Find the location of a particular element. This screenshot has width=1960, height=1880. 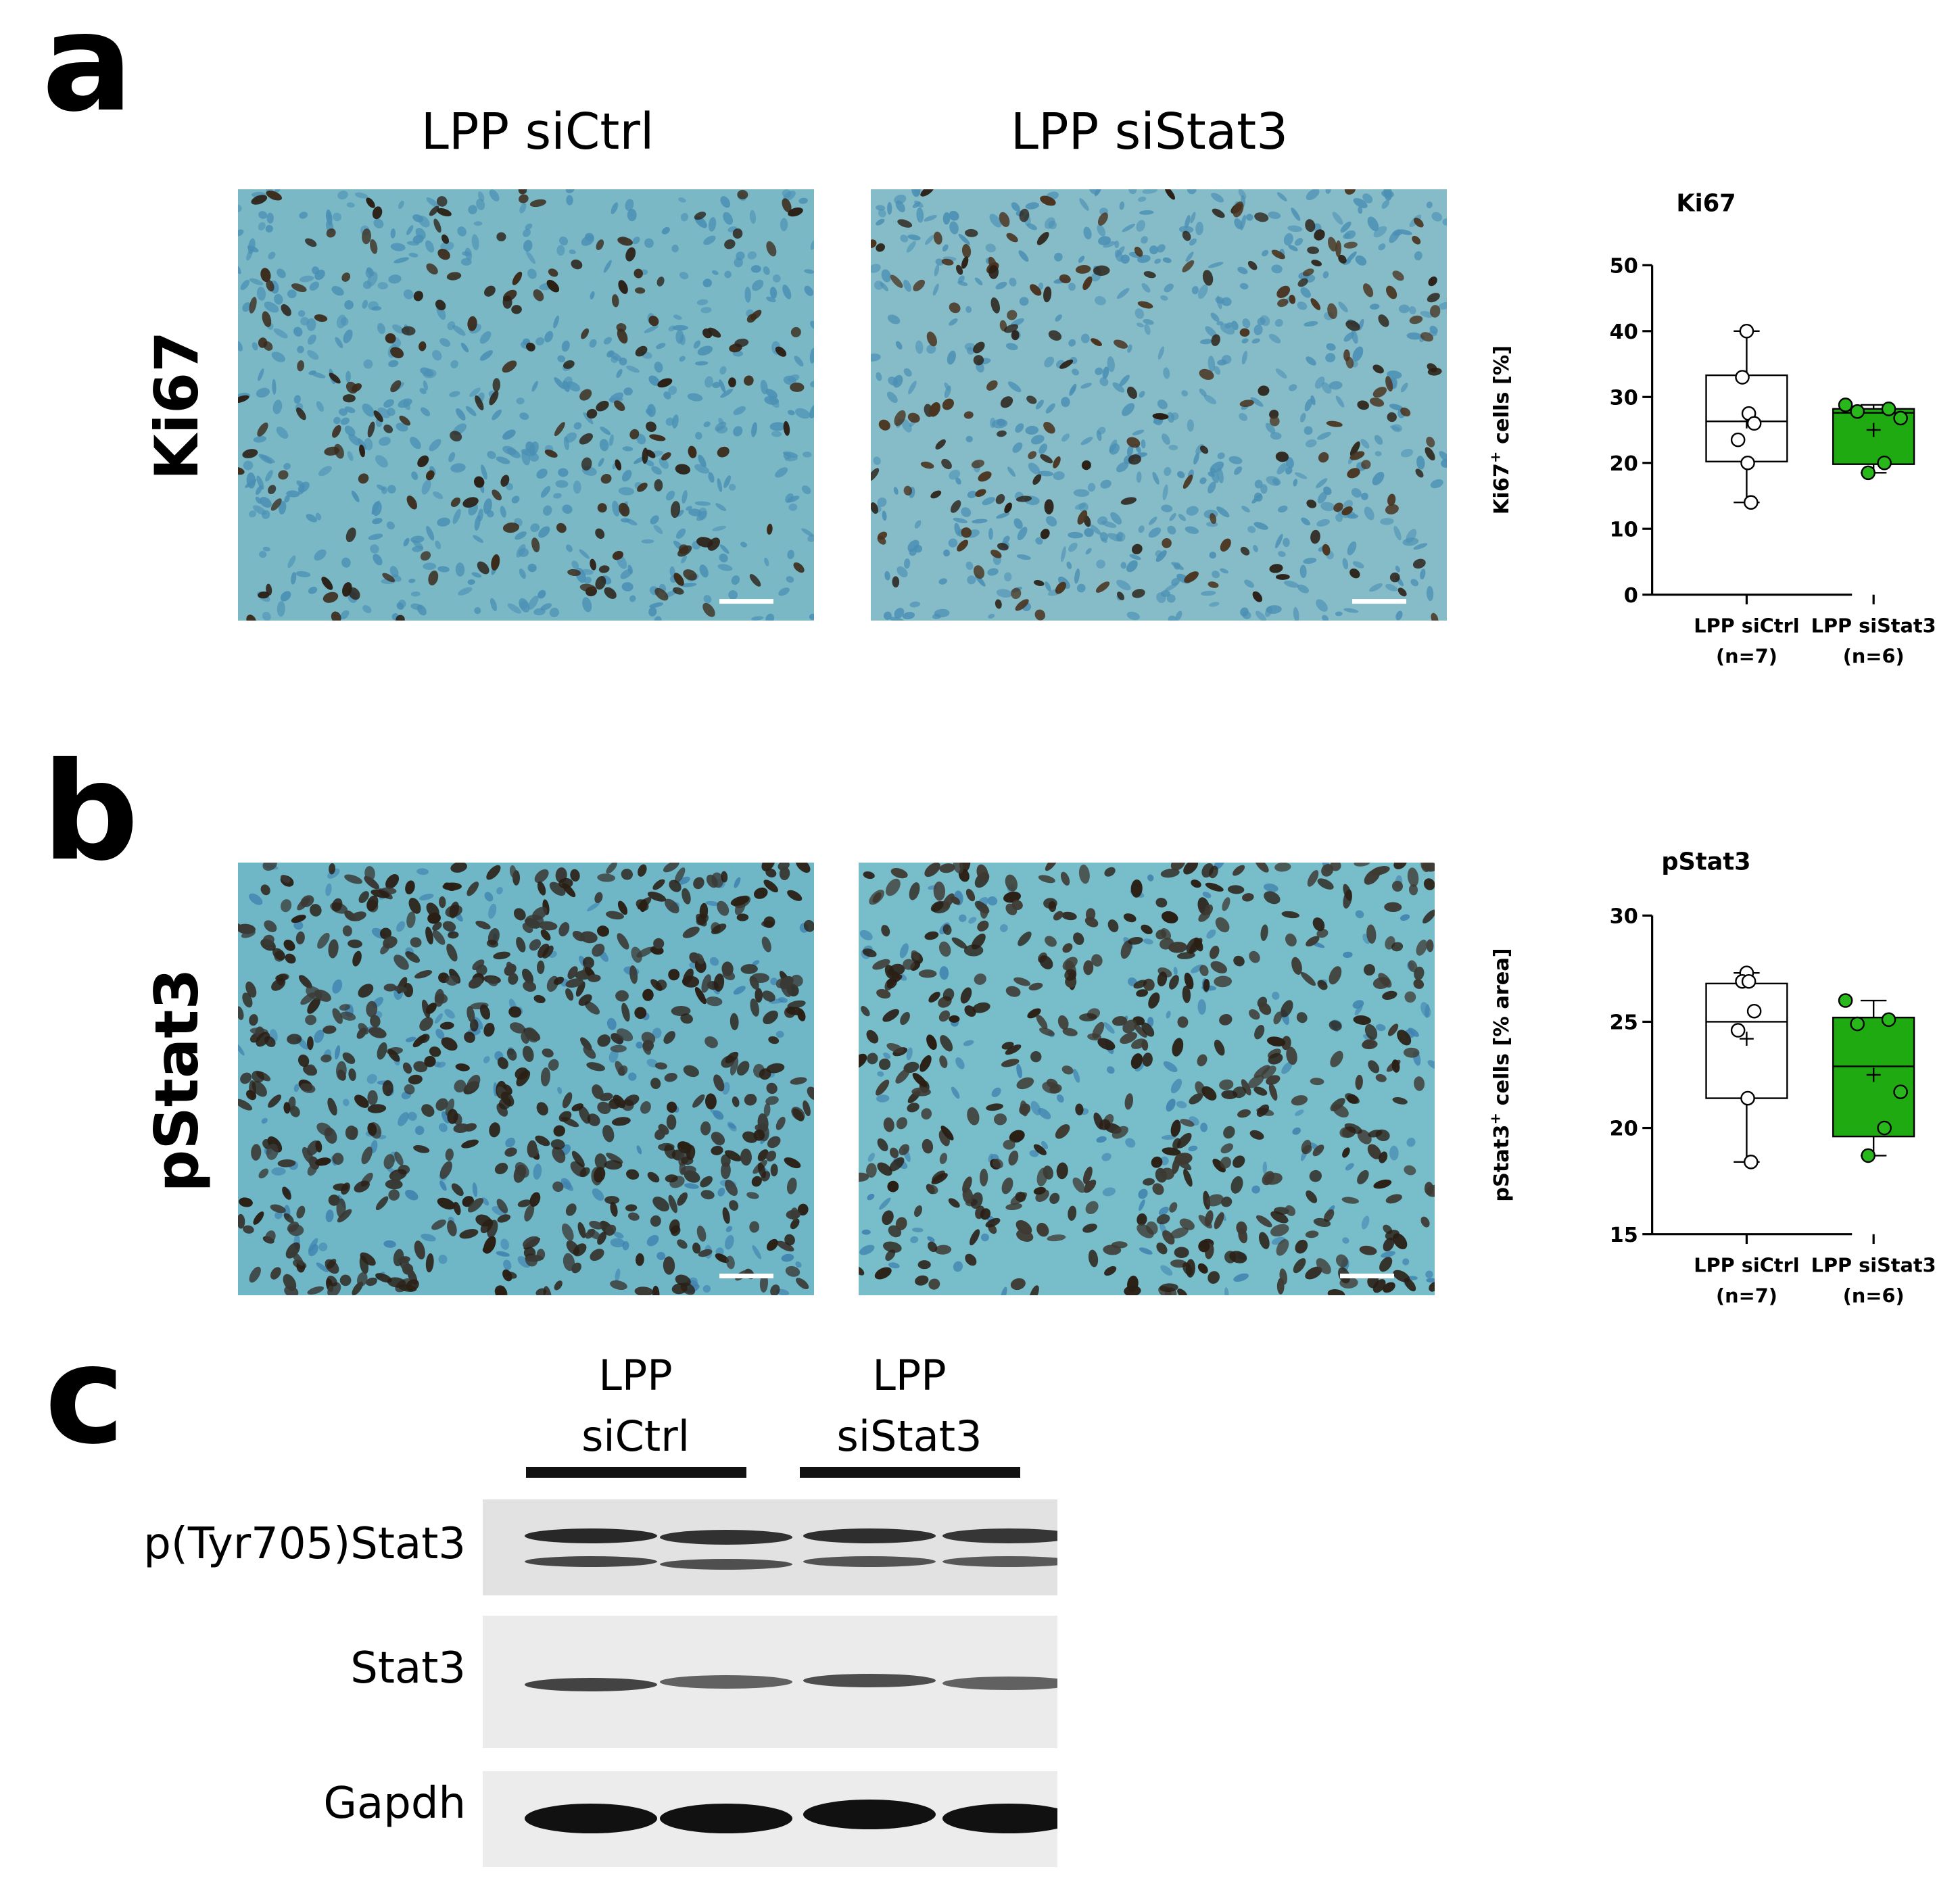

y-tick-label: 10 is located at coordinates (1624, 529).